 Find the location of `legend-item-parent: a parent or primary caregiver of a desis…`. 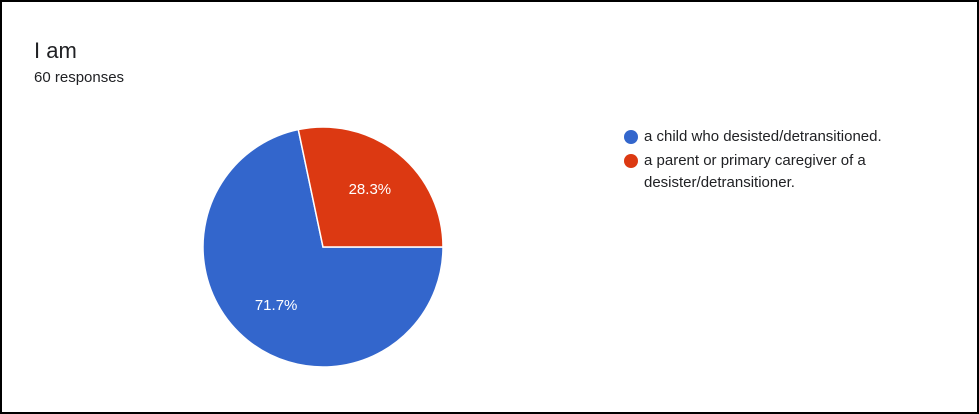

legend-item-parent: a parent or primary caregiver of a desis… is located at coordinates (789, 172).